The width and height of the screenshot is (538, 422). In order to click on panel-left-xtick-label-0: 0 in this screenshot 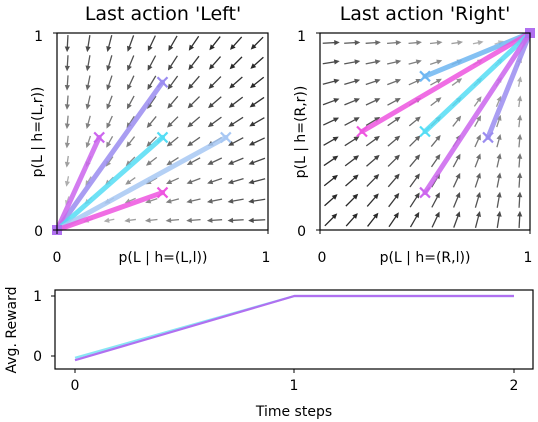, I will do `click(57, 258)`.